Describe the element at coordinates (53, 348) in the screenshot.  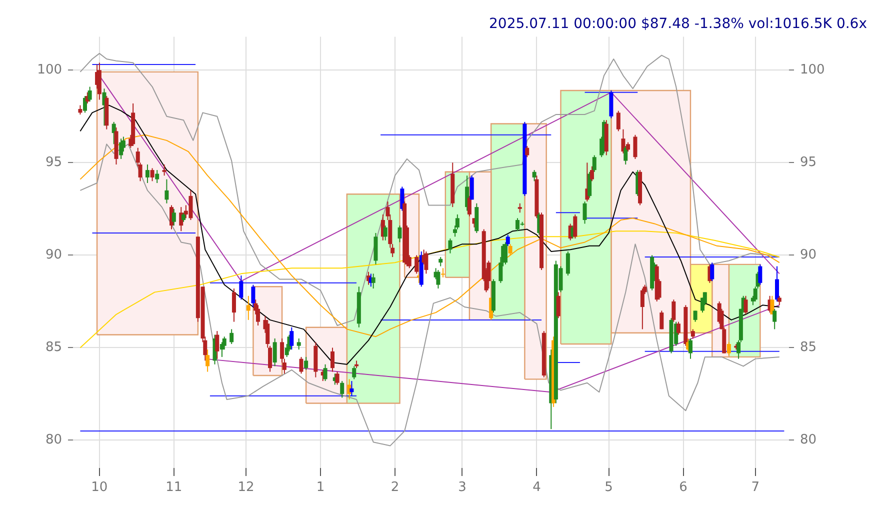
I see `y-tick-label: 85` at that location.